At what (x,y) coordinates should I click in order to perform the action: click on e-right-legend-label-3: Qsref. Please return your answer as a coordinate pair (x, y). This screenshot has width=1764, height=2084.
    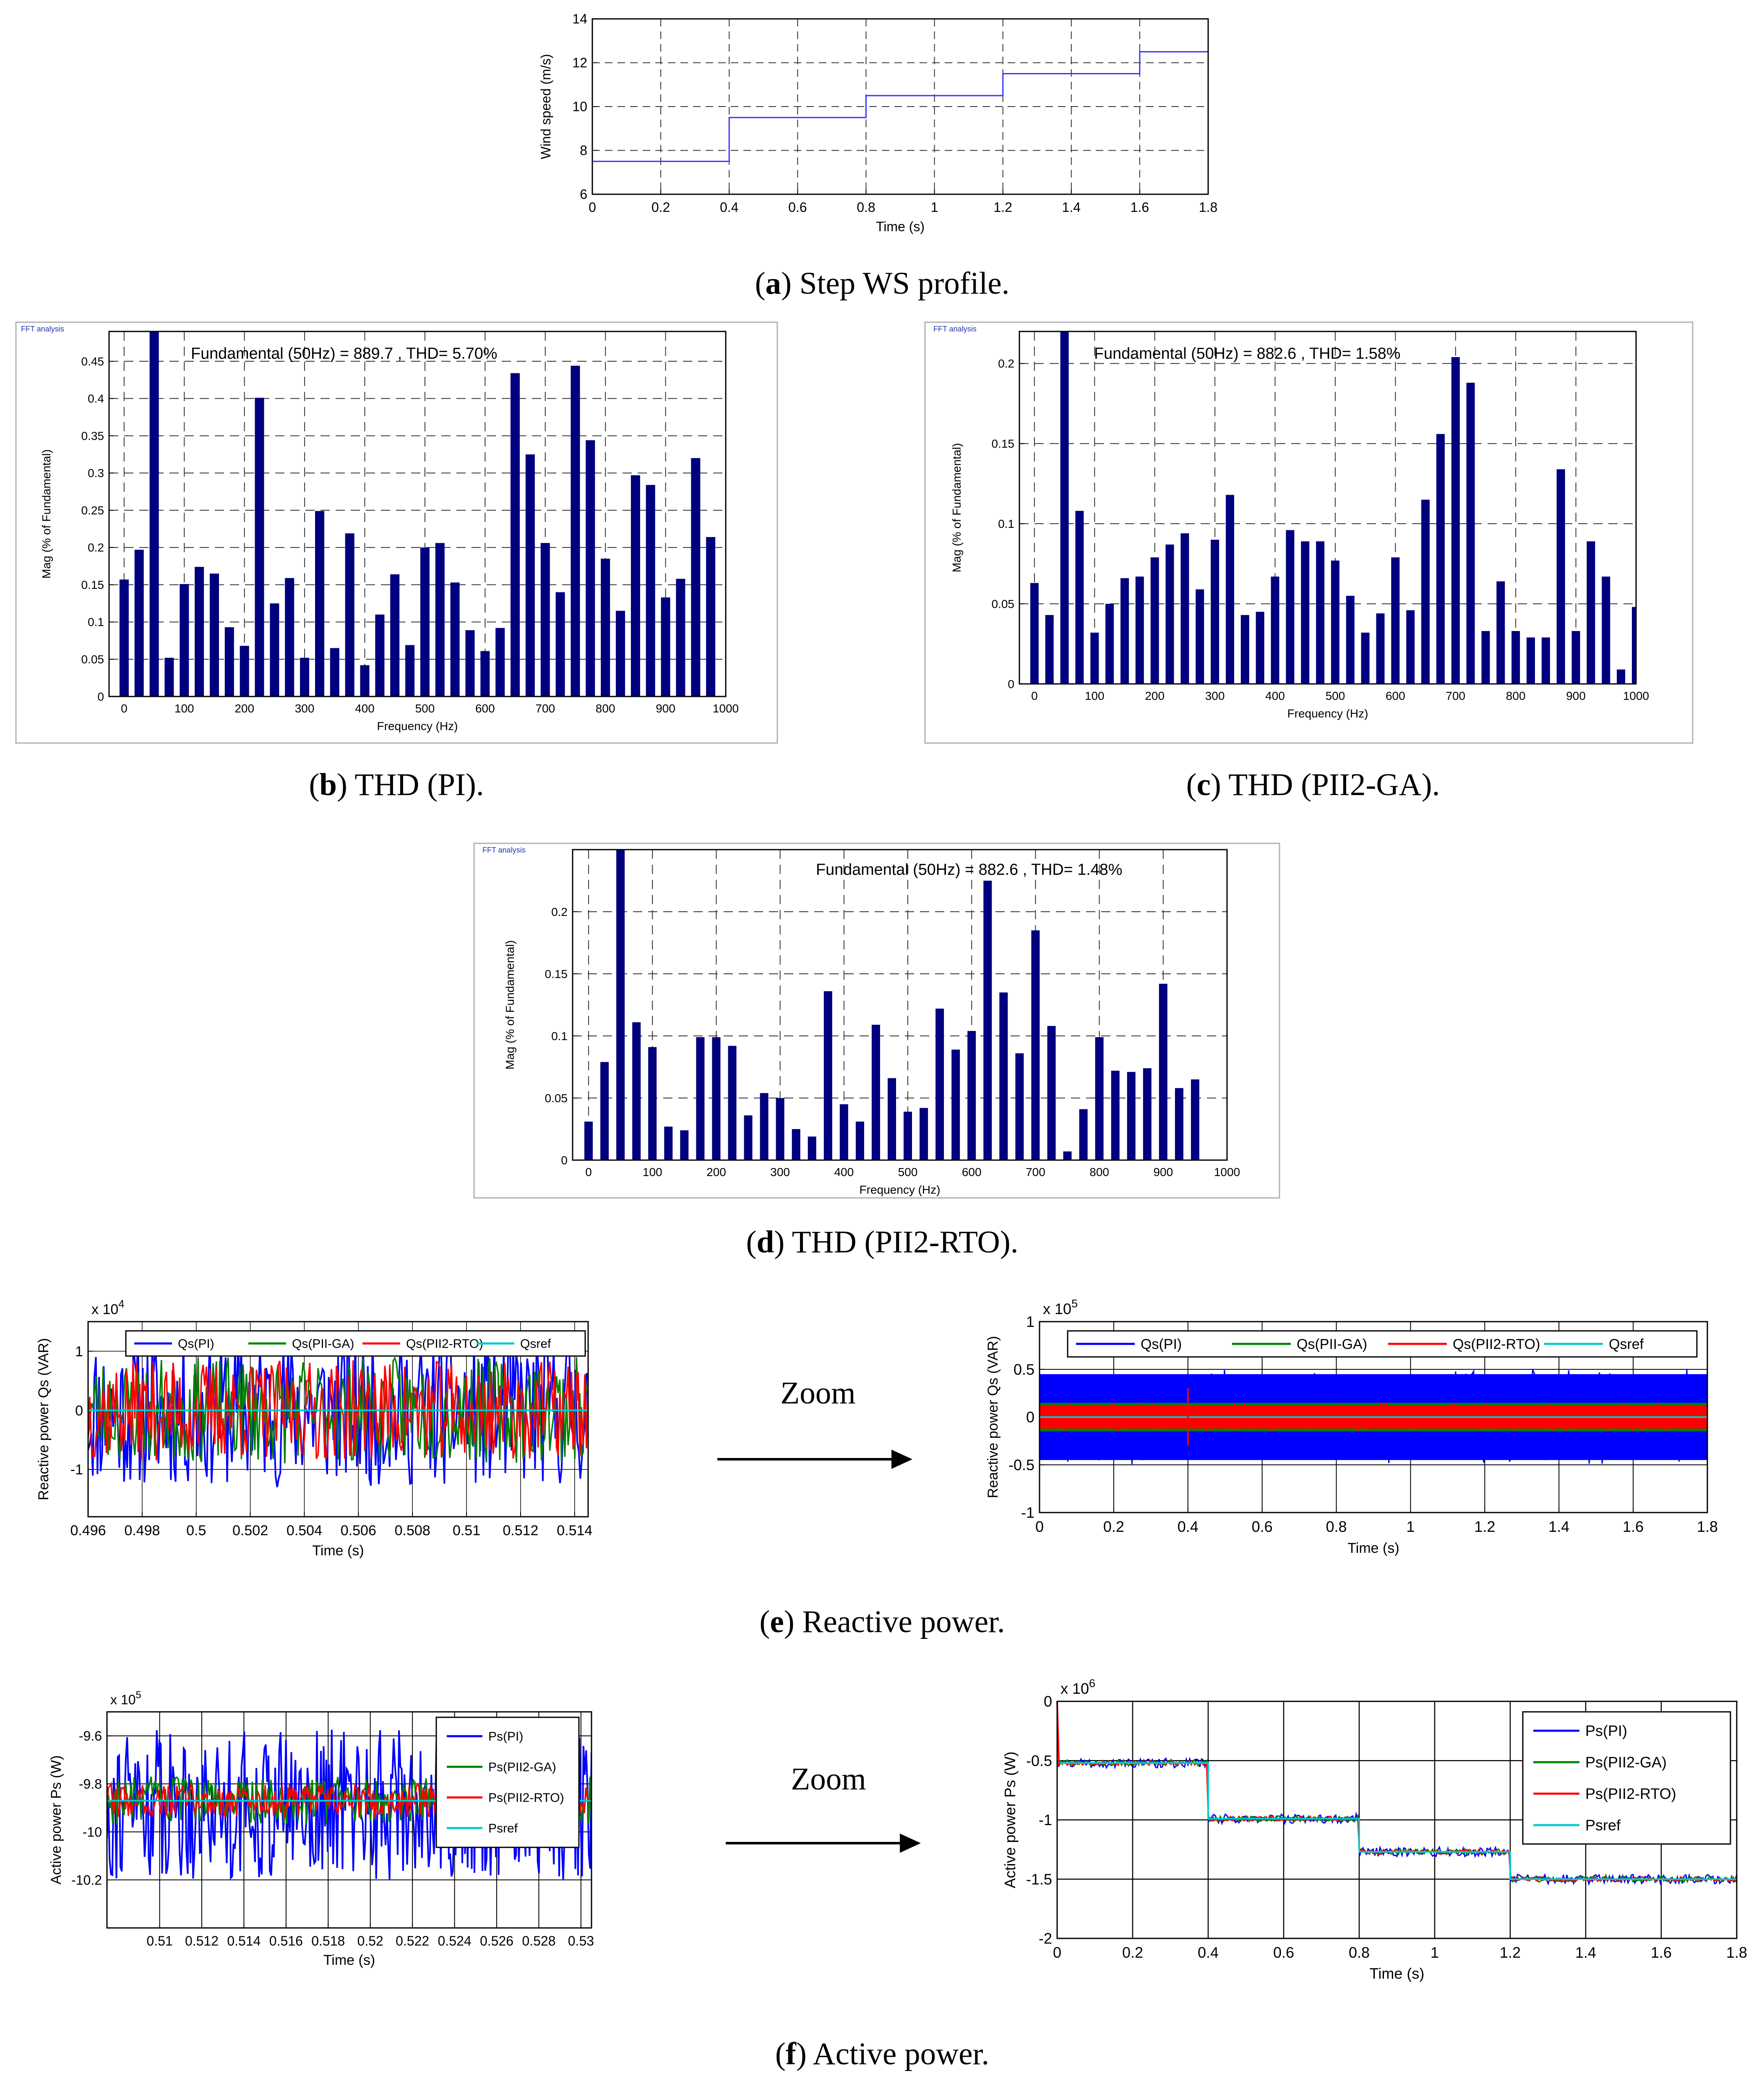
    Looking at the image, I should click on (1626, 1344).